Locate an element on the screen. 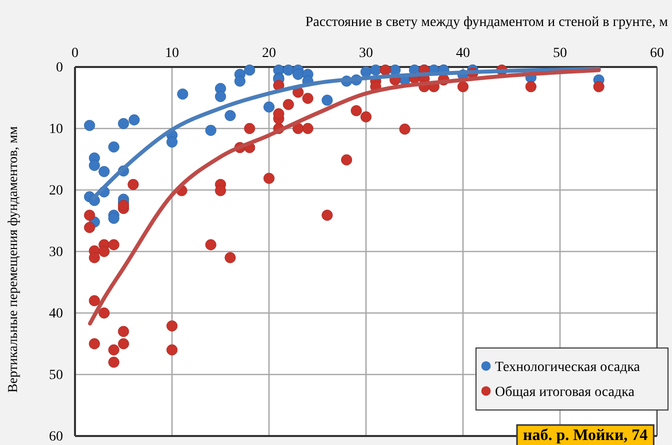 This screenshot has height=445, width=672. x-tick-label: 30 is located at coordinates (366, 53).